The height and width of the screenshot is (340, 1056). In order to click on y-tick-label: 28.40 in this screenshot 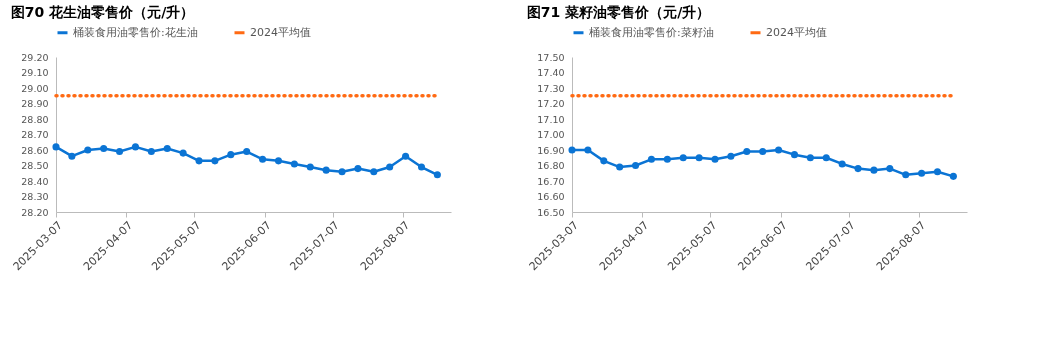, I will do `click(35, 181)`.